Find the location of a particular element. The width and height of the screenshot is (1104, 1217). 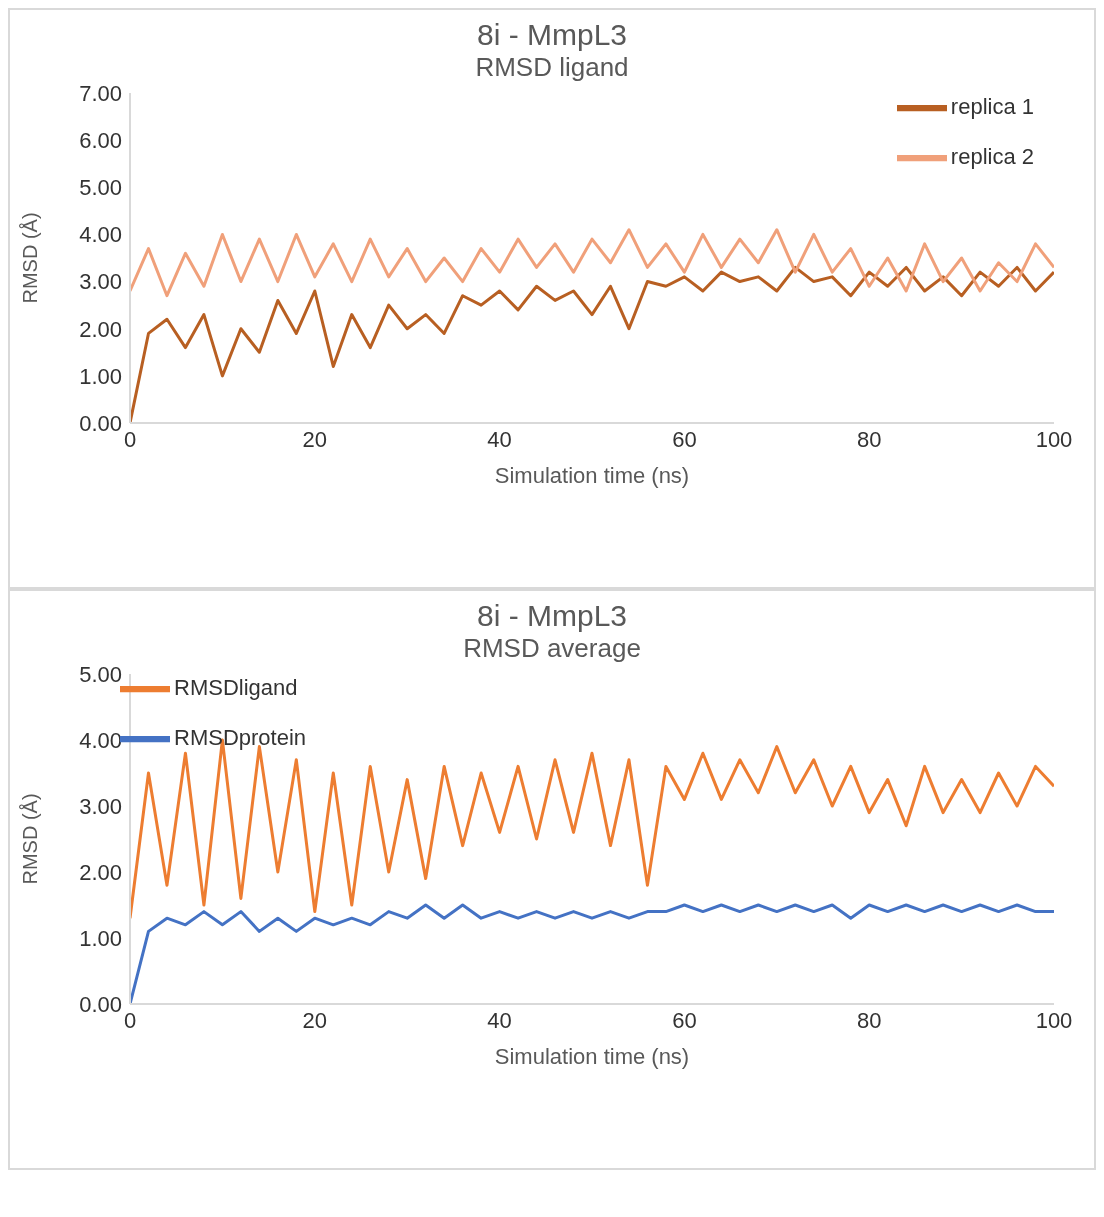

y-tick-label: 7.00 is located at coordinates (100, 93).